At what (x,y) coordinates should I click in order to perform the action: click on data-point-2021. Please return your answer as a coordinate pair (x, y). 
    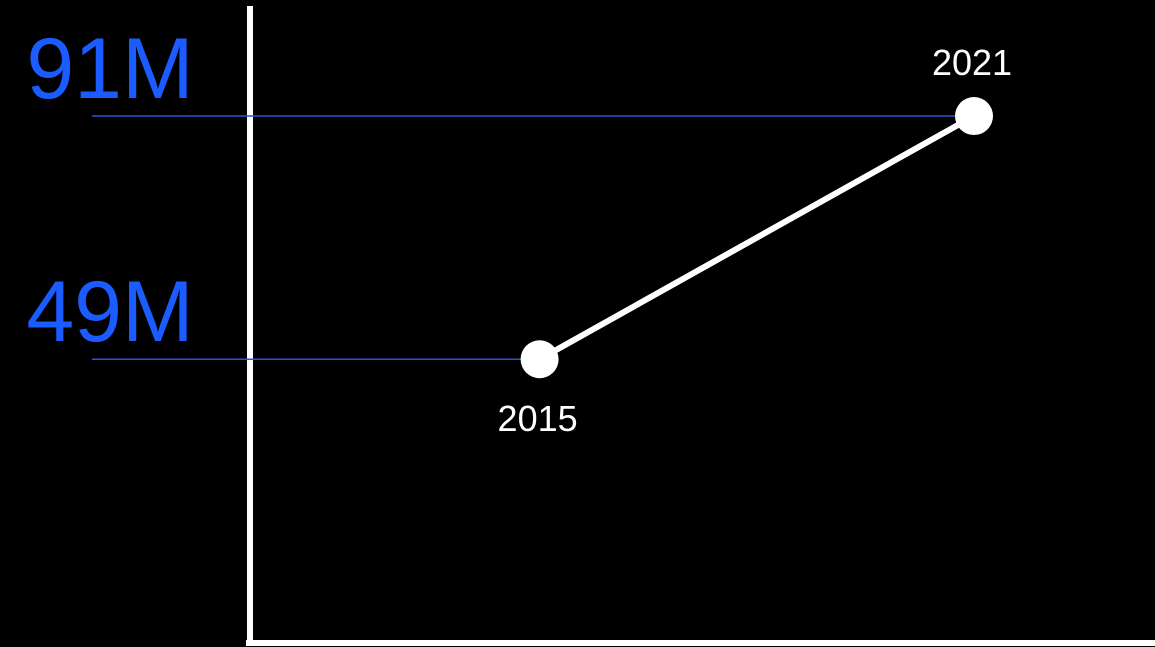
    Looking at the image, I should click on (974, 116).